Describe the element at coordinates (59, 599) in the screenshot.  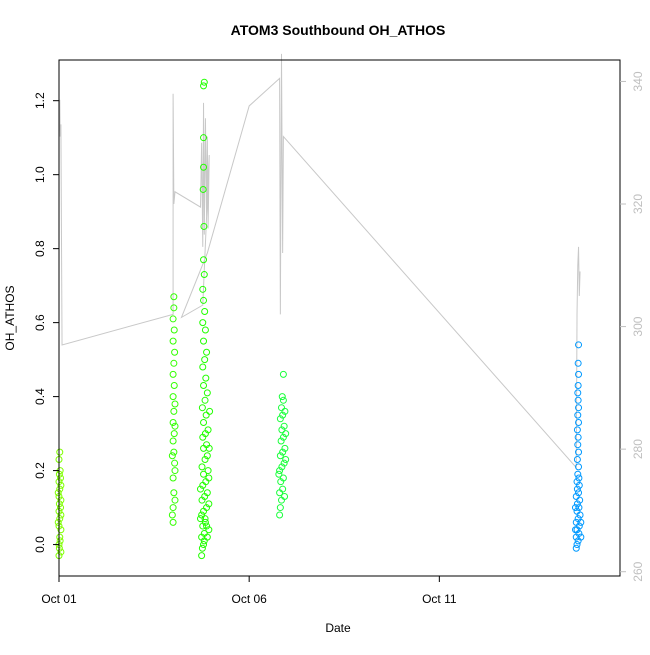
I see `x-tick-label-0: Oct 01` at that location.